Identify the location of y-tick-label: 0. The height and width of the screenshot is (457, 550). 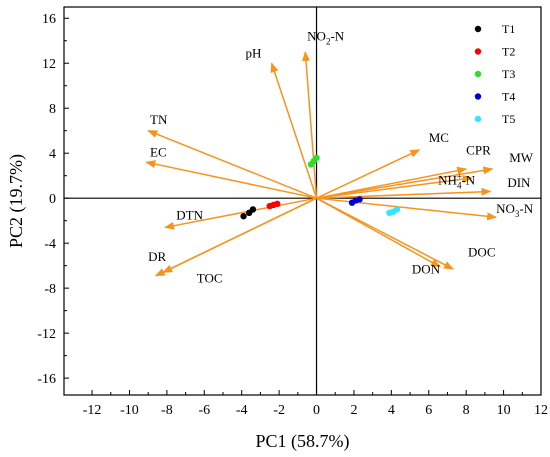
(52, 199).